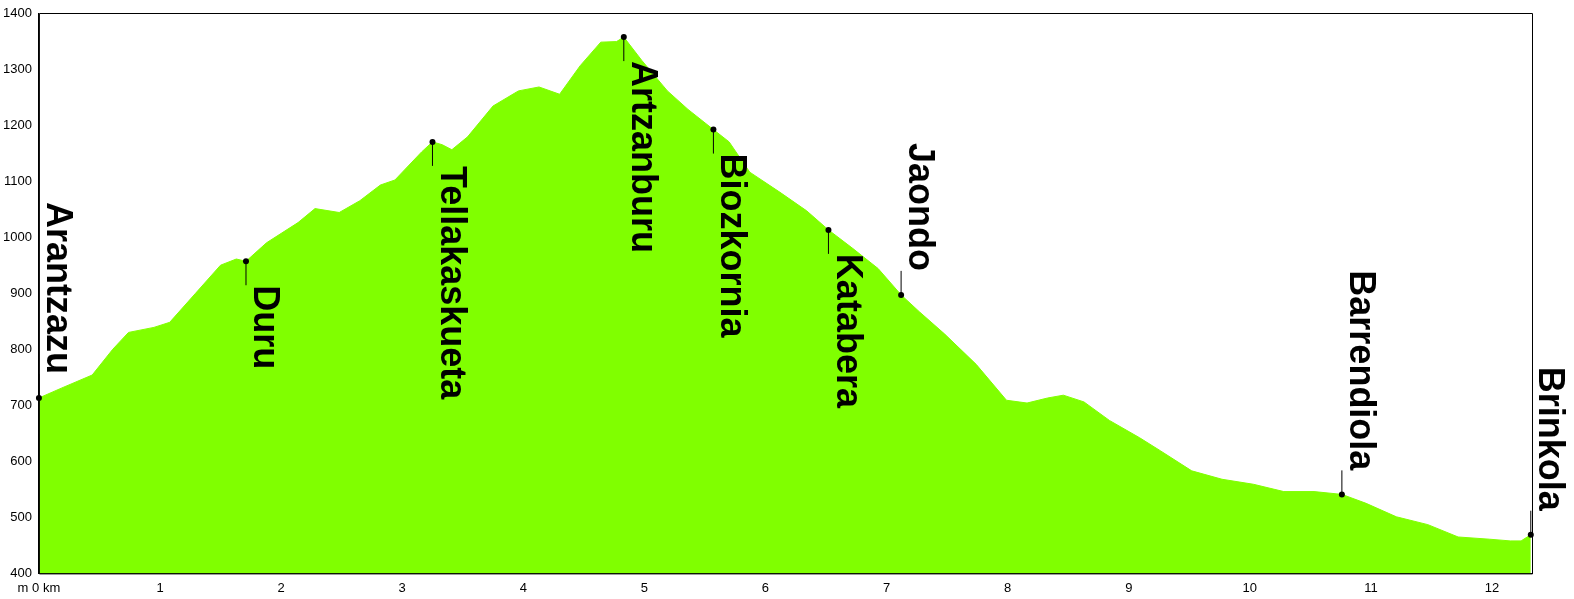 This screenshot has width=1574, height=599. What do you see at coordinates (734, 246) in the screenshot?
I see `annotation: Biozkornia` at bounding box center [734, 246].